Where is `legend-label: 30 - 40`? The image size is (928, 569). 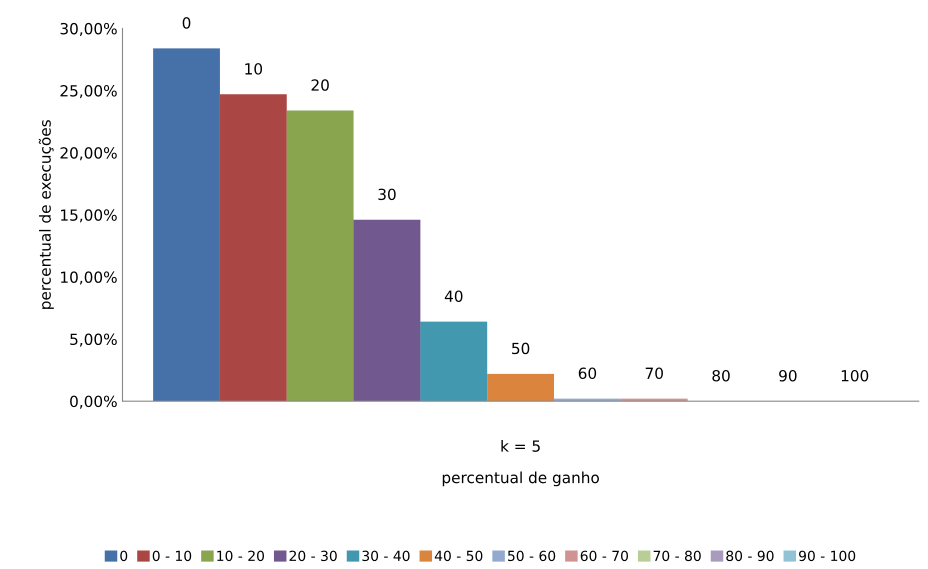 legend-label: 30 - 40 is located at coordinates (386, 556).